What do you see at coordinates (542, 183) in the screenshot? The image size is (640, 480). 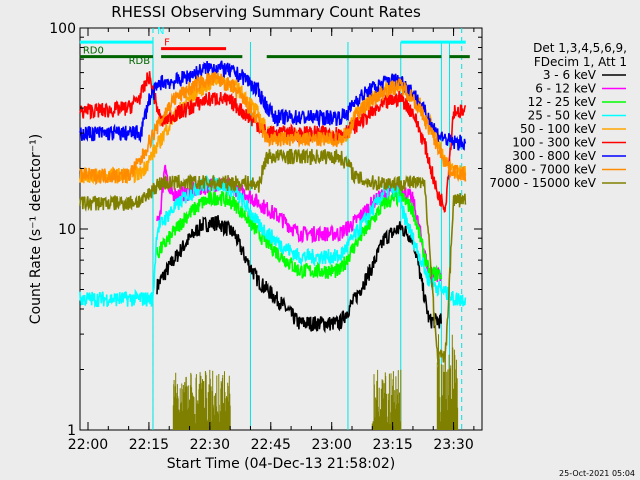 I see `legend-label-7000-15000-kev: 7000 - 15000 keV` at bounding box center [542, 183].